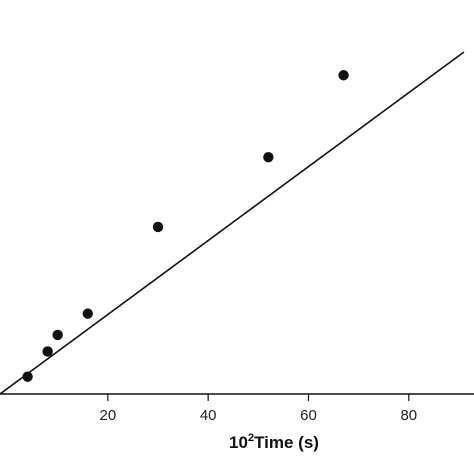 The width and height of the screenshot is (474, 474). I want to click on x-axis-ticks: 20 40 60 80, so click(258, 409).